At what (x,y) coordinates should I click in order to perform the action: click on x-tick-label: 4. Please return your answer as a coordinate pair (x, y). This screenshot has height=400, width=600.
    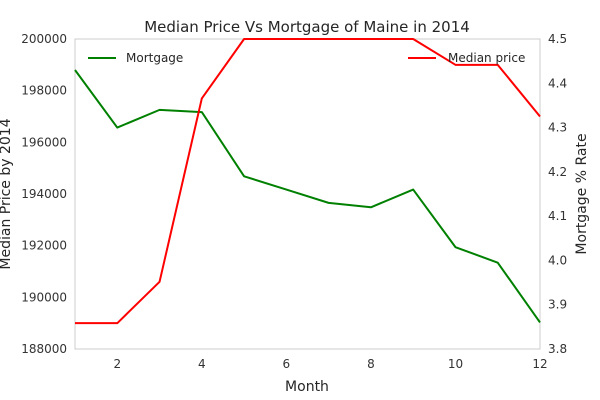
    Looking at the image, I should click on (202, 364).